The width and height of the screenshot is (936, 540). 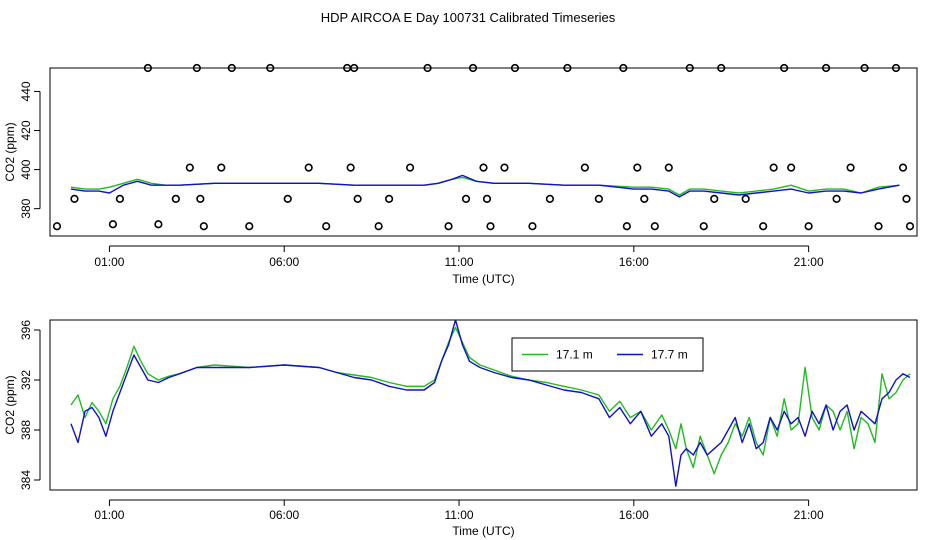 I want to click on y-tick-label: 388, so click(x=26, y=430).